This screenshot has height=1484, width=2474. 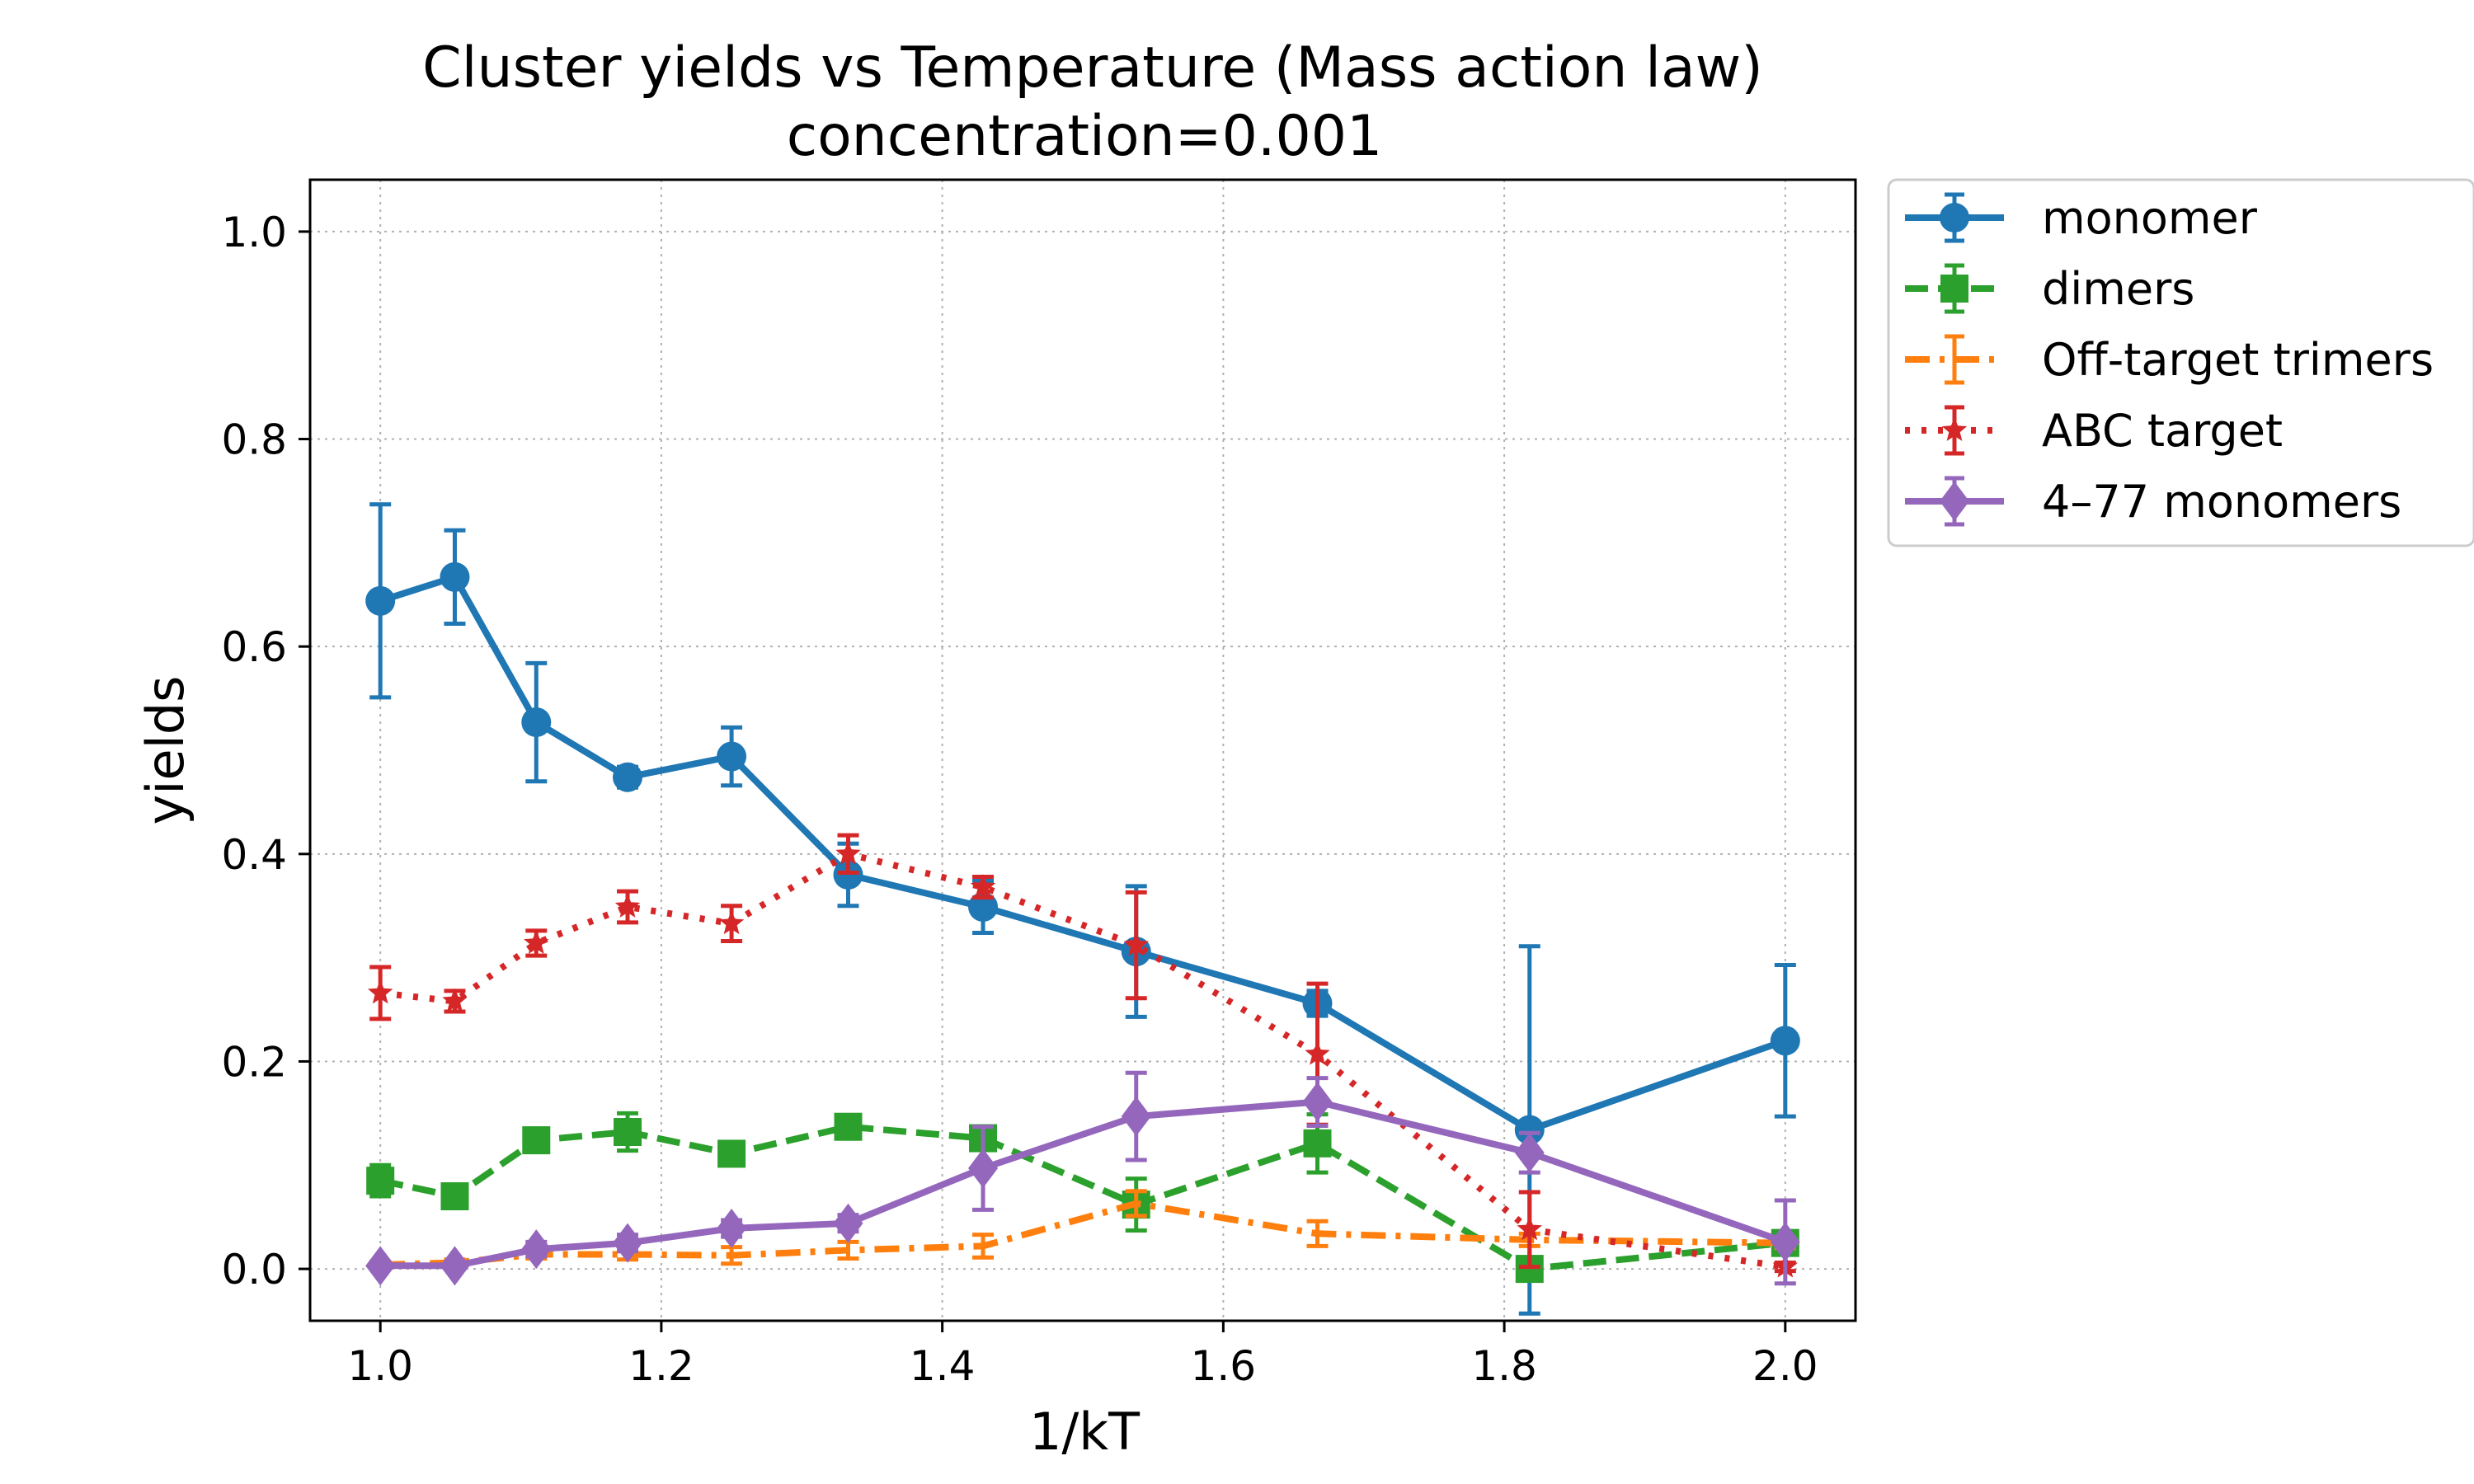 I want to click on series-off-target-trimers, so click(x=1082, y=1229).